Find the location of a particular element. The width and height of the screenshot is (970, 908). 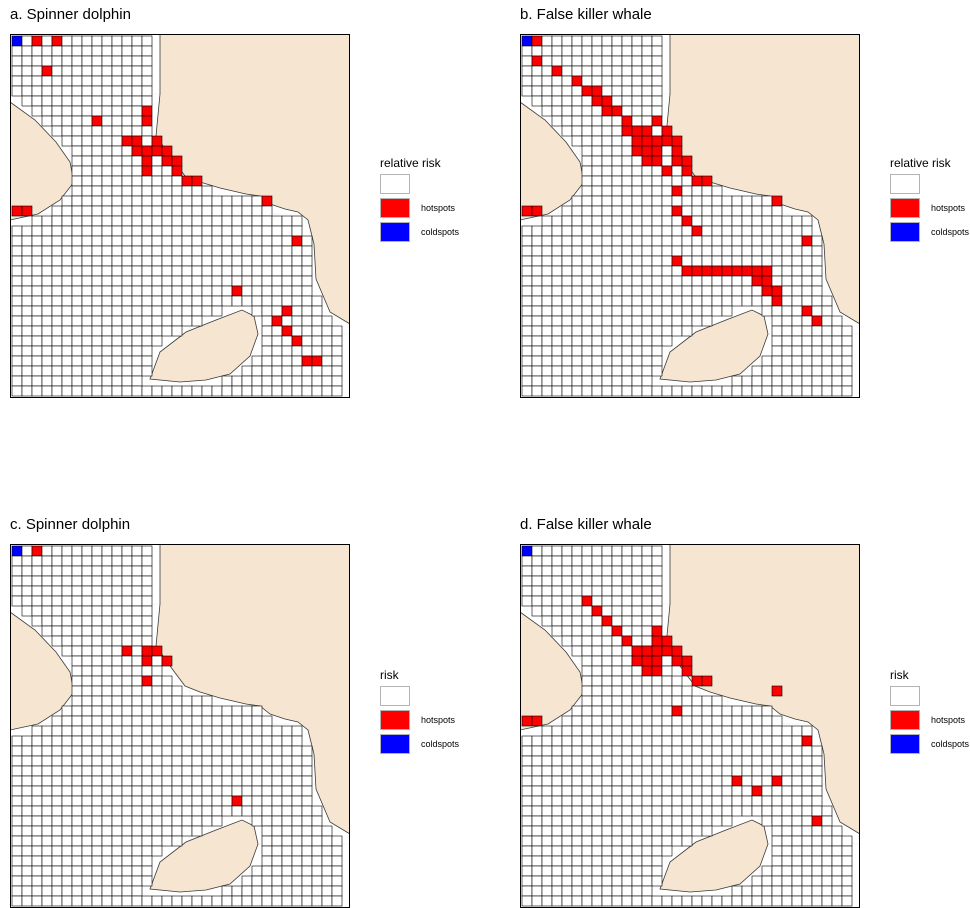

legend-key-hotspots: hotspots is located at coordinates (417, 720).